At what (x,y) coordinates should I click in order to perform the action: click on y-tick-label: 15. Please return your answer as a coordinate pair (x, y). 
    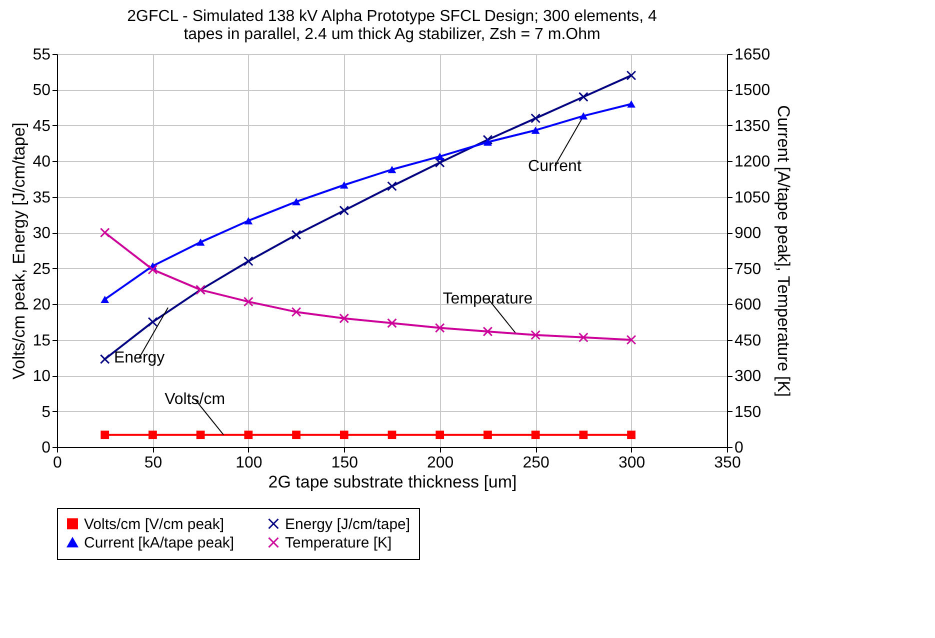
    Looking at the image, I should click on (41, 341).